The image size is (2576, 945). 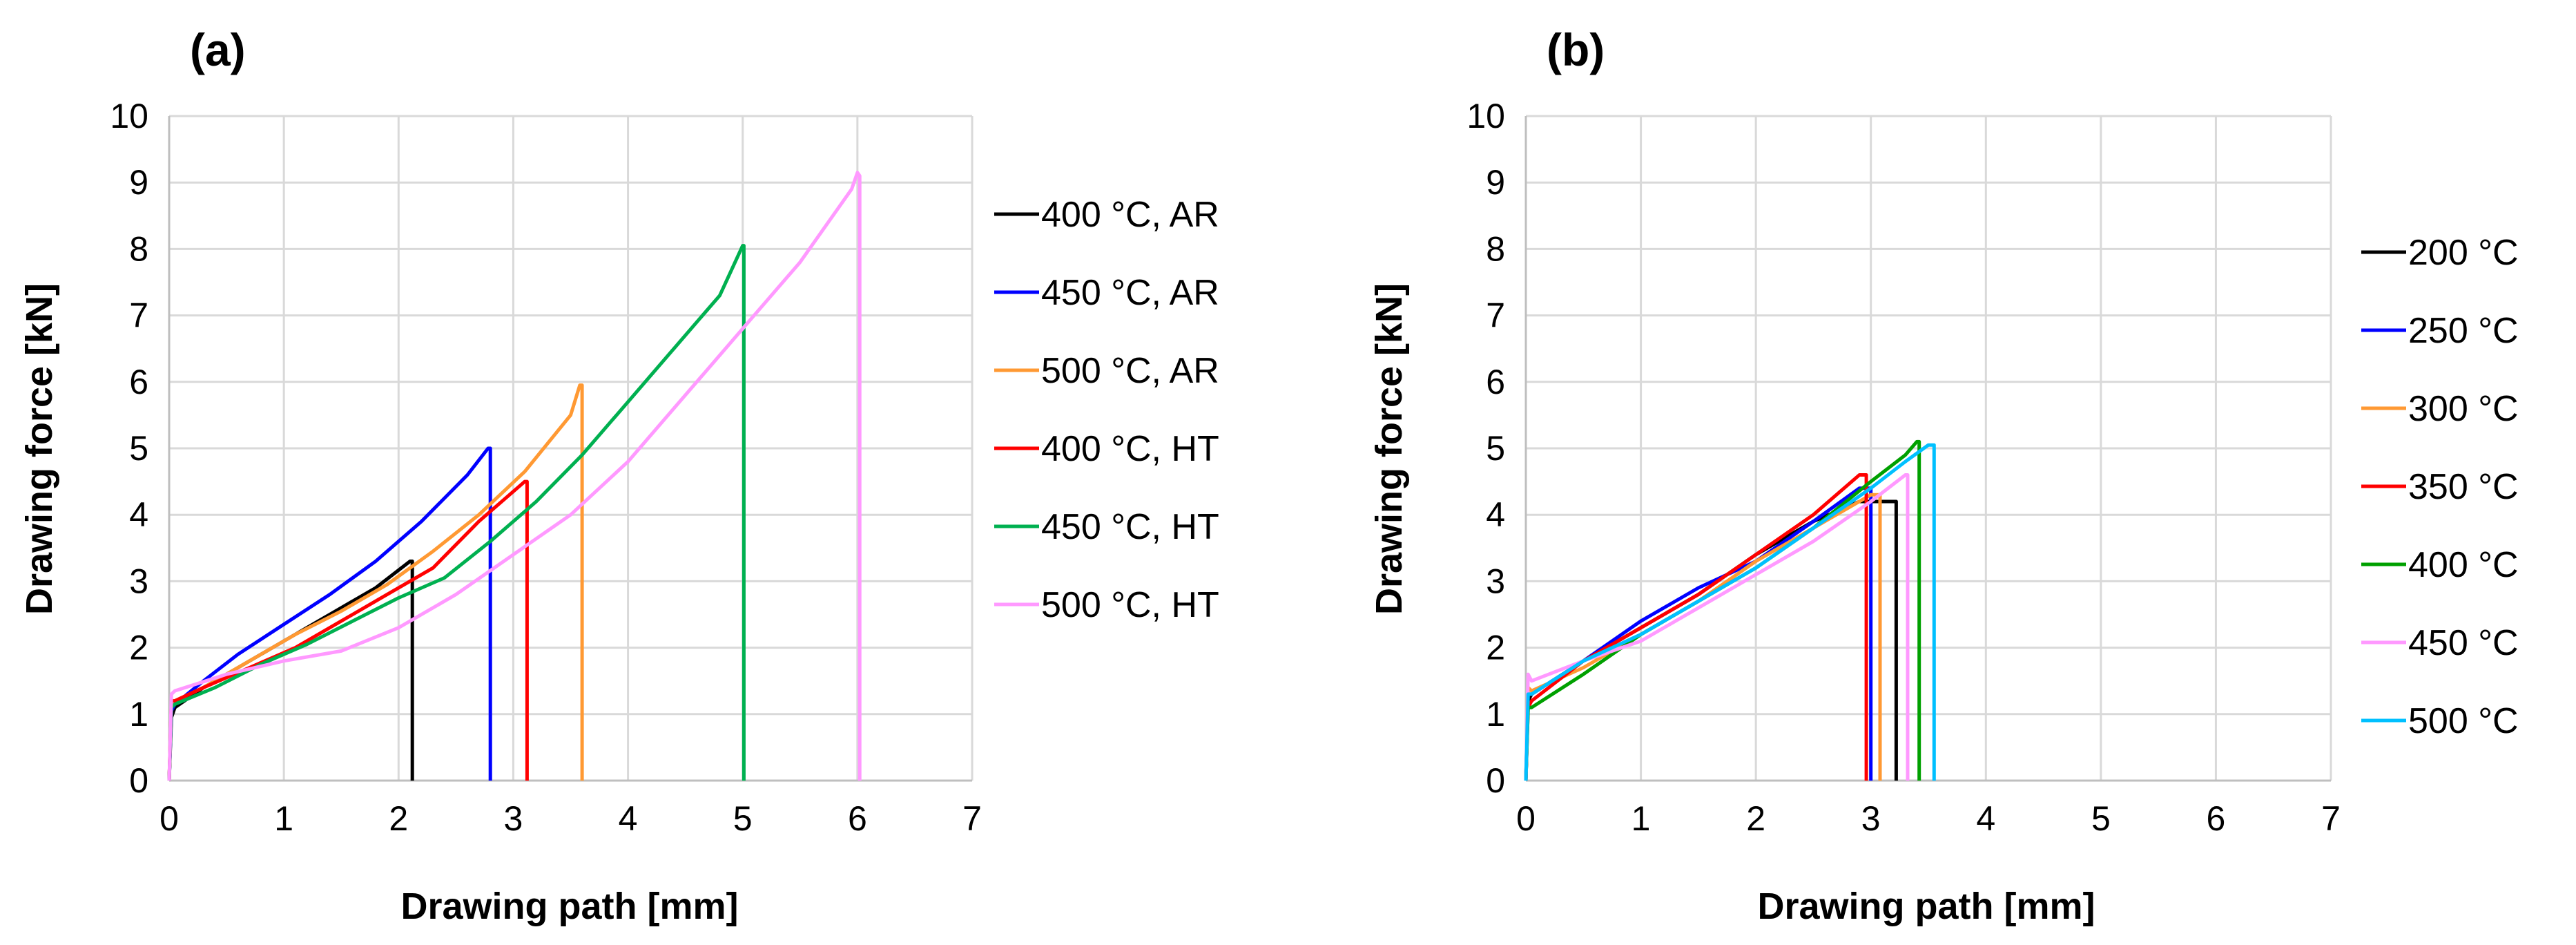 I want to click on x-tick-label-a-4: 4, so click(x=629, y=818).